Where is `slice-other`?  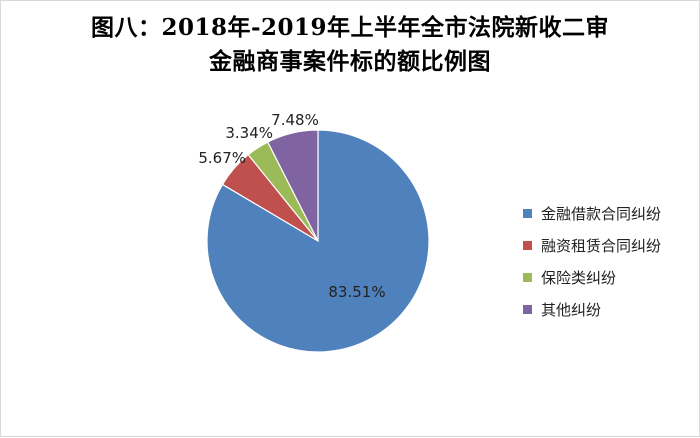
slice-other is located at coordinates (292, 185).